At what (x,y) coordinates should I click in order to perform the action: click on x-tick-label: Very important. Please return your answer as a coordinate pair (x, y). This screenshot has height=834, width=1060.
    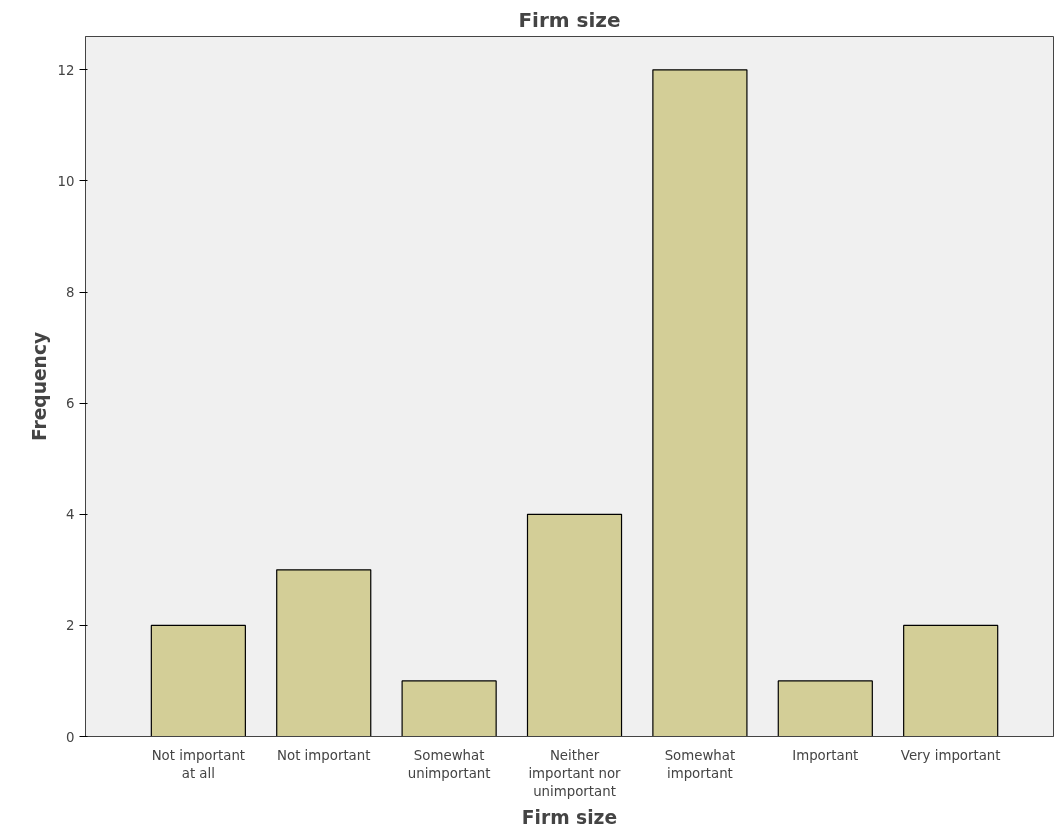
    Looking at the image, I should click on (950, 755).